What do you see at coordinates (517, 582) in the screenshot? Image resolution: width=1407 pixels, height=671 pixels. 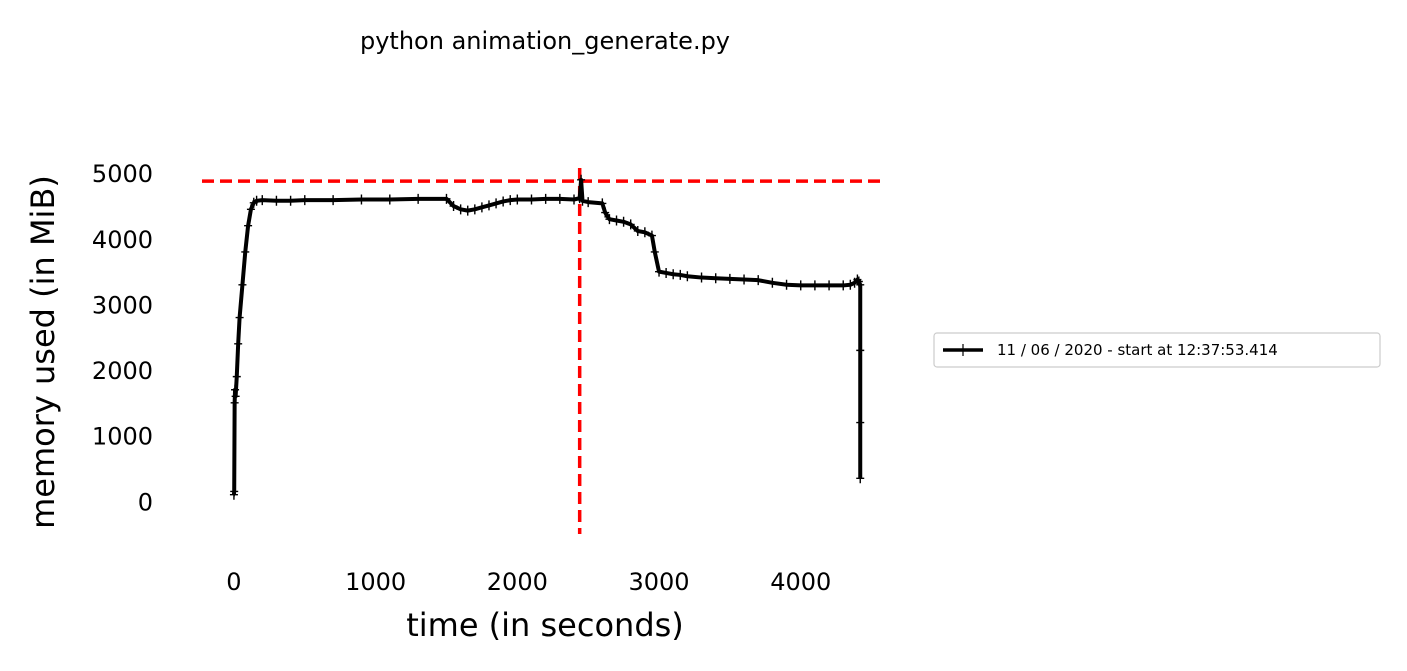 I see `x-tick-label: 2000` at bounding box center [517, 582].